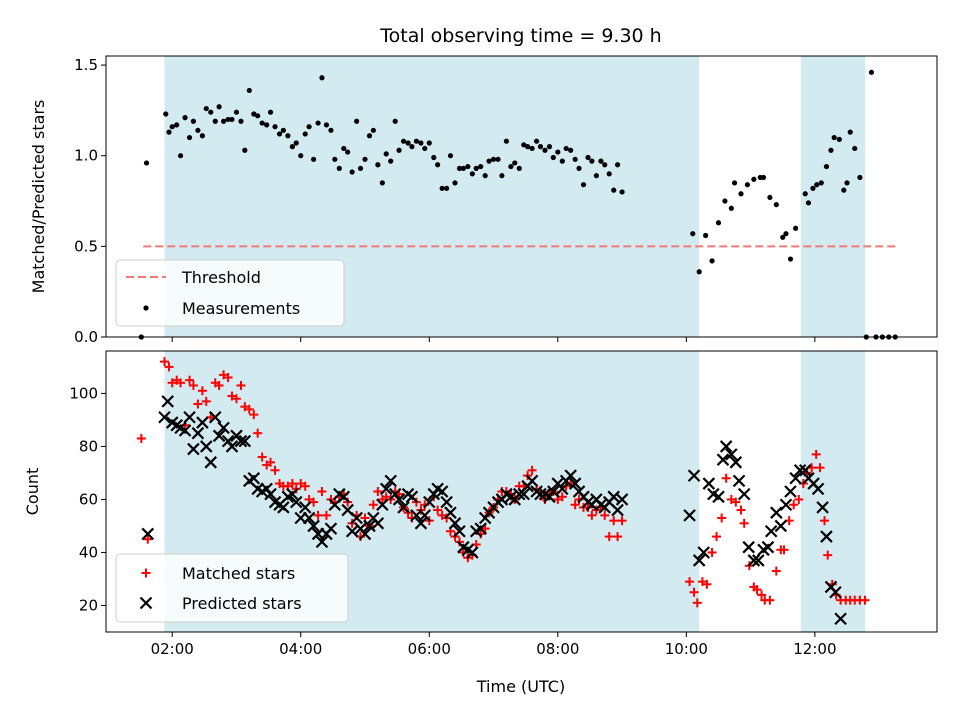 The image size is (960, 720). I want to click on ratio-y-ticks: 0.0 0.5 1.0 1.5, so click(90, 201).